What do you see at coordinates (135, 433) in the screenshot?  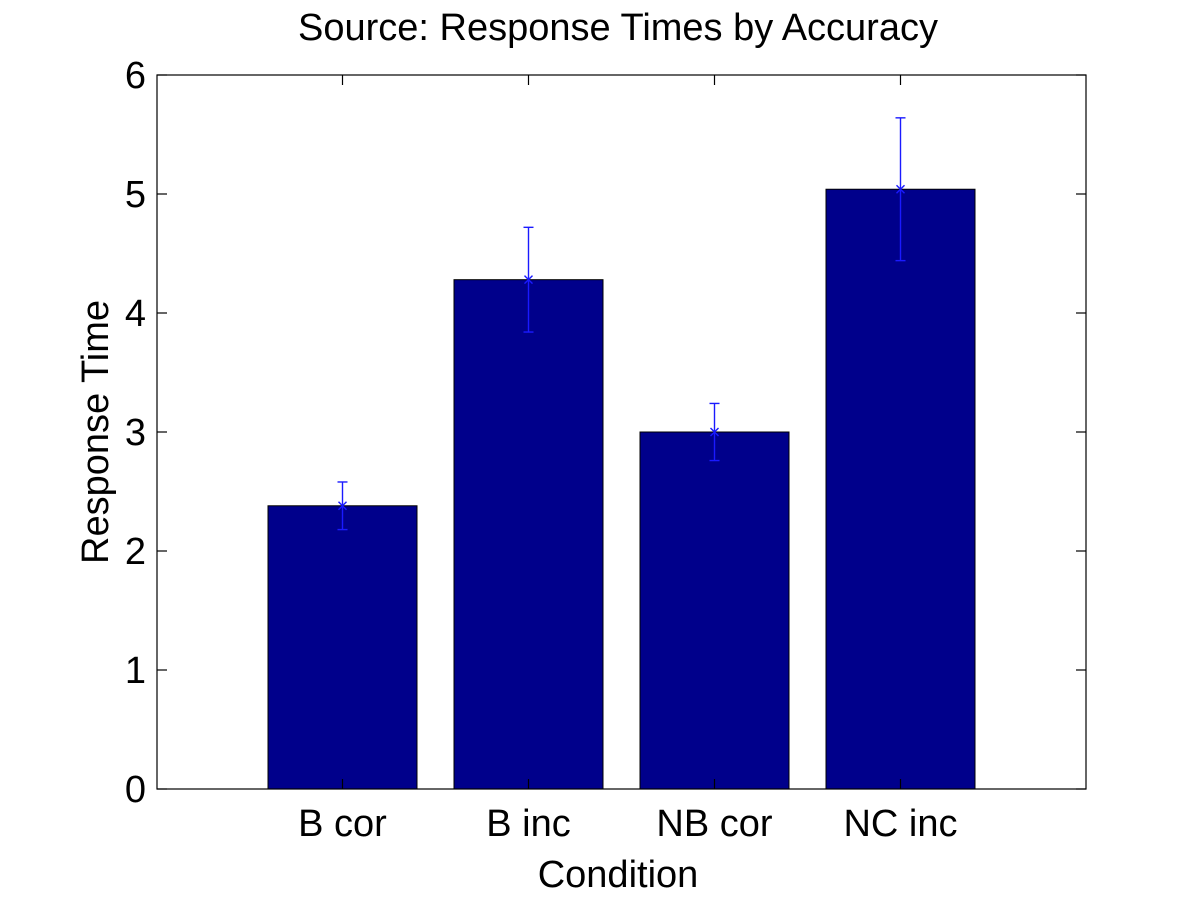 I see `y-tick-label-3: 3` at bounding box center [135, 433].